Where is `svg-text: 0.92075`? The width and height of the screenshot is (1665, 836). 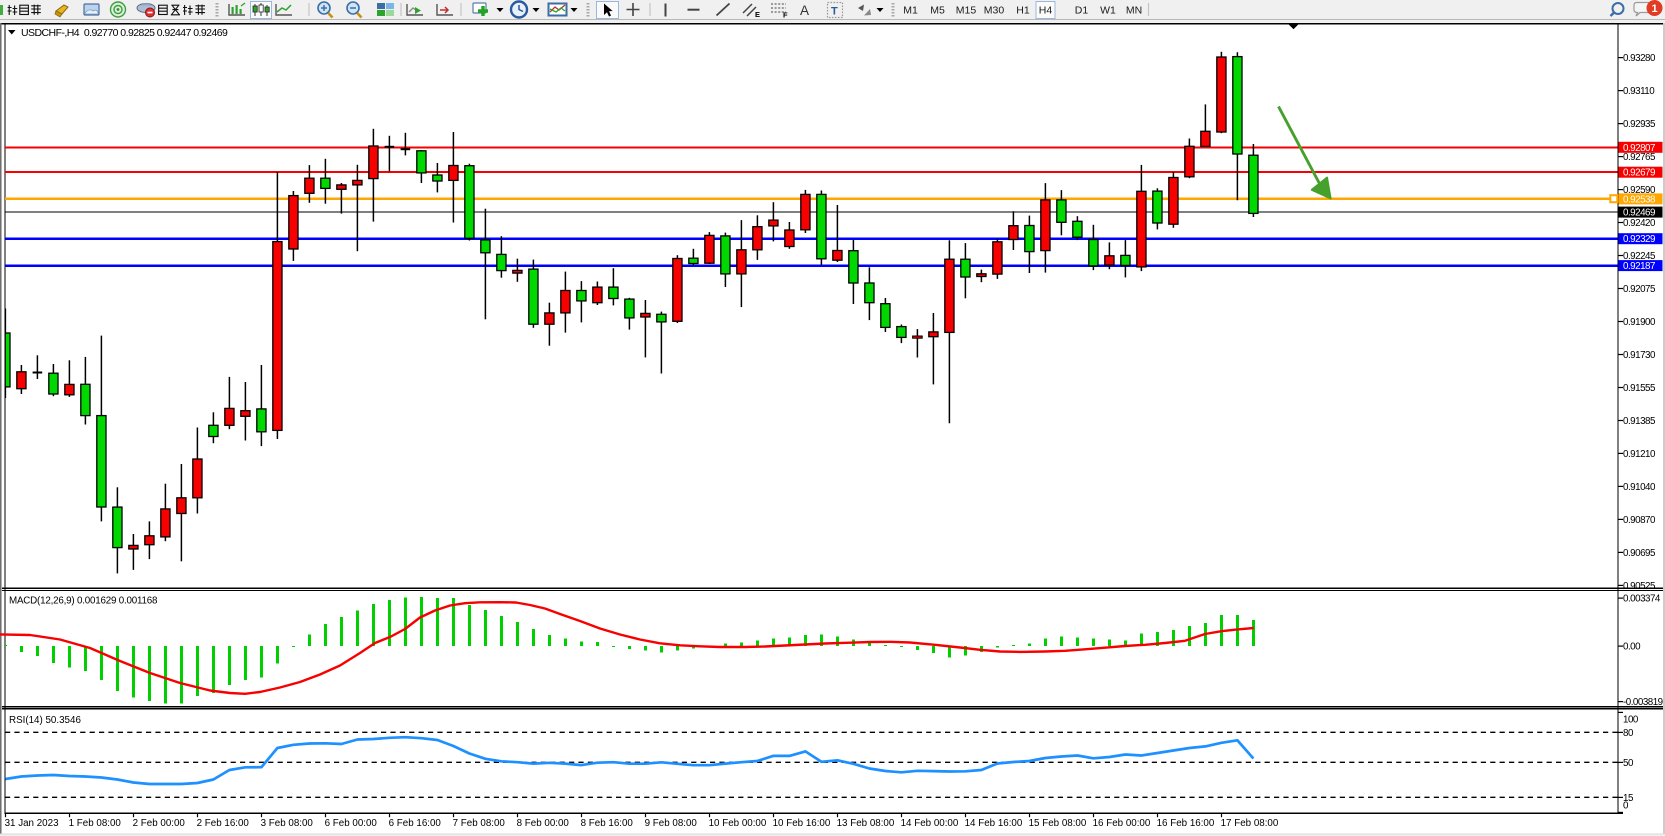 svg-text: 0.92075 is located at coordinates (1639, 289).